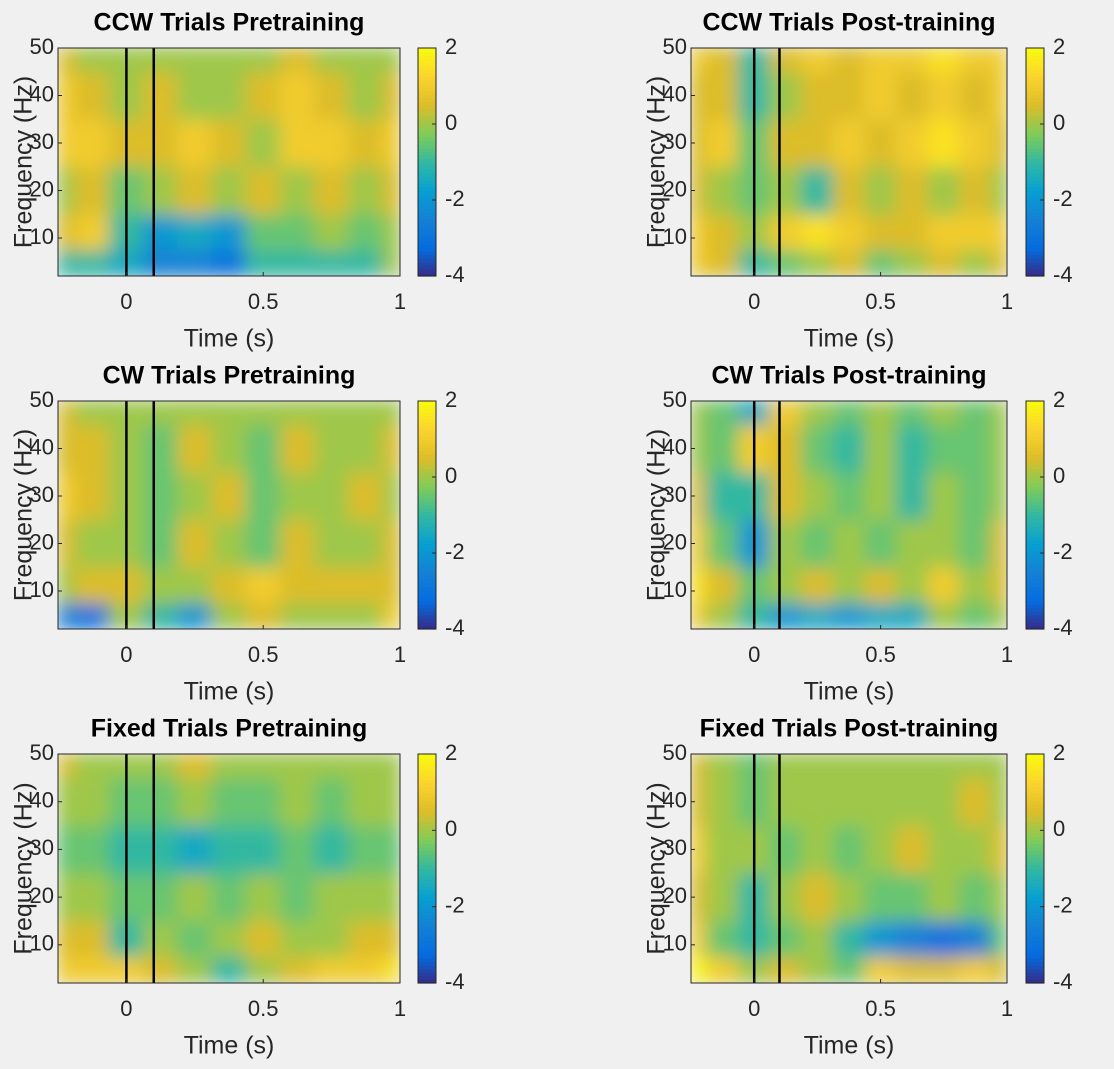 This screenshot has width=1114, height=1069. What do you see at coordinates (455, 551) in the screenshot?
I see `colorbar-tick-label: -2` at bounding box center [455, 551].